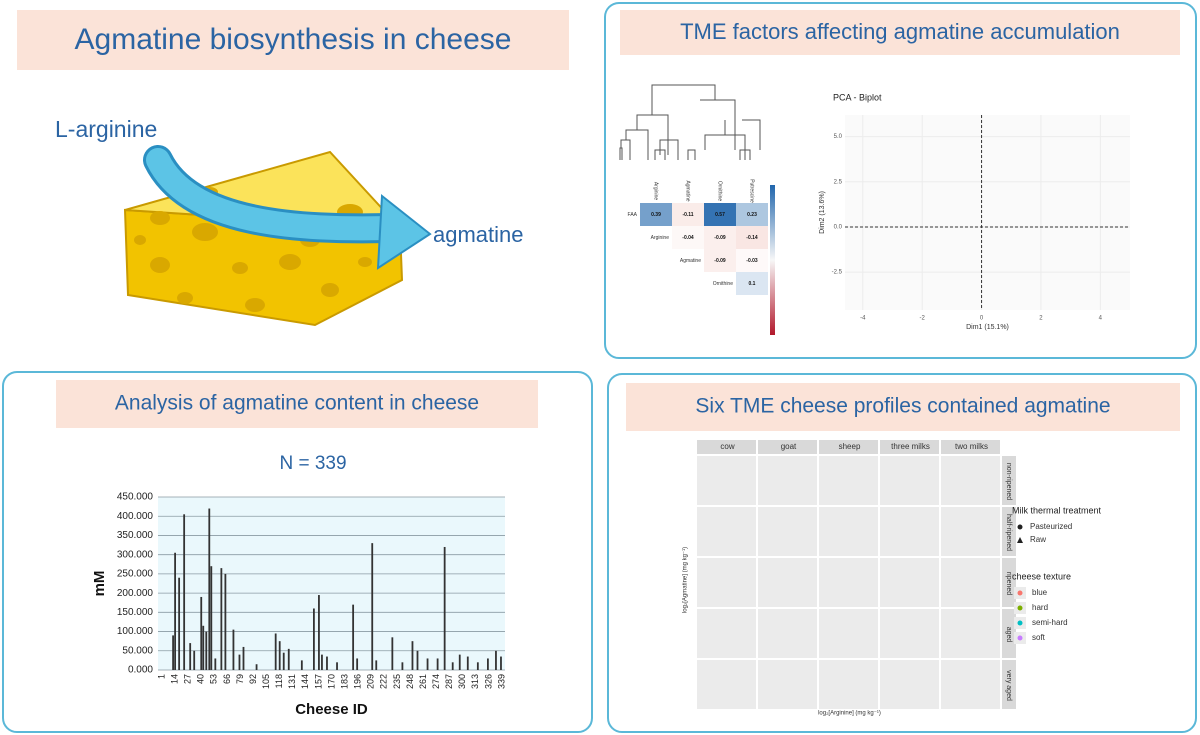  What do you see at coordinates (720, 215) in the screenshot?
I see `heatmap-value: 0.57` at bounding box center [720, 215].